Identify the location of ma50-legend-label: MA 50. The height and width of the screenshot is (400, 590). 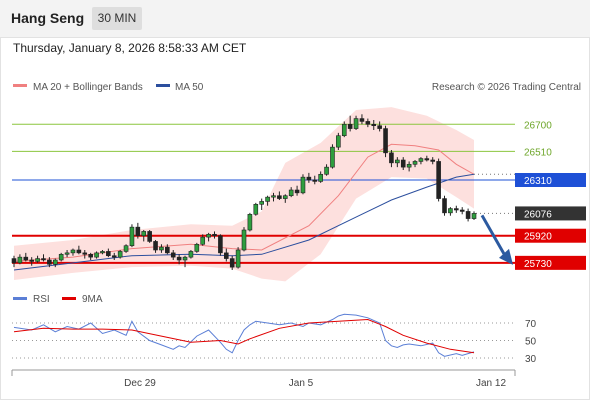
(189, 87).